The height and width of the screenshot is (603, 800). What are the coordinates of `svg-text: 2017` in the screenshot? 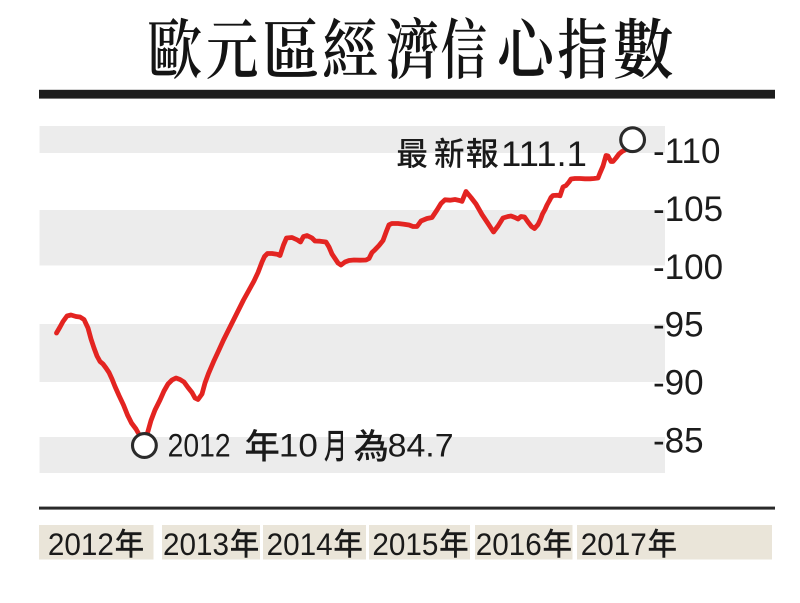 It's located at (614, 544).